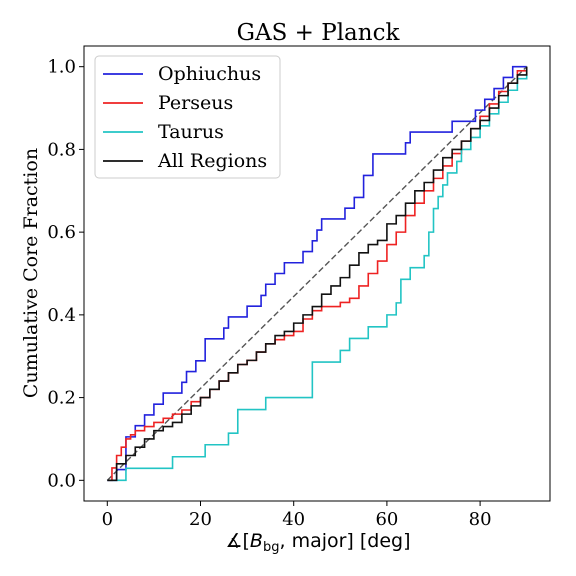  I want to click on legend-box, so click(187, 117).